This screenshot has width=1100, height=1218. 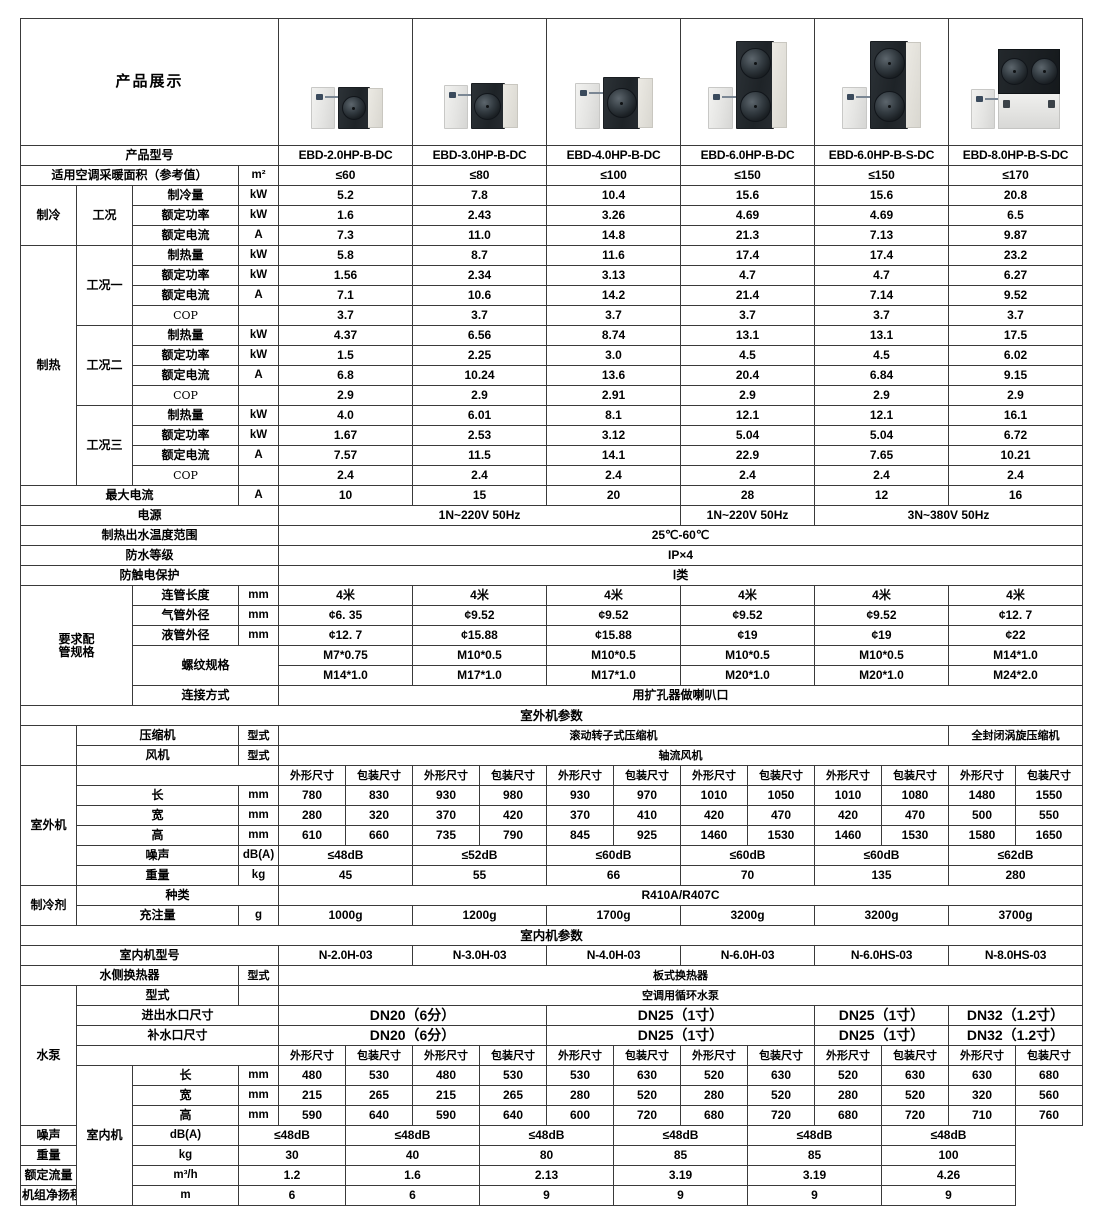 I want to click on heating-c2-power-row: 额定功率 kW 1.5 2.25 3.0 4.5 4.5 6.02, so click(x=552, y=355).